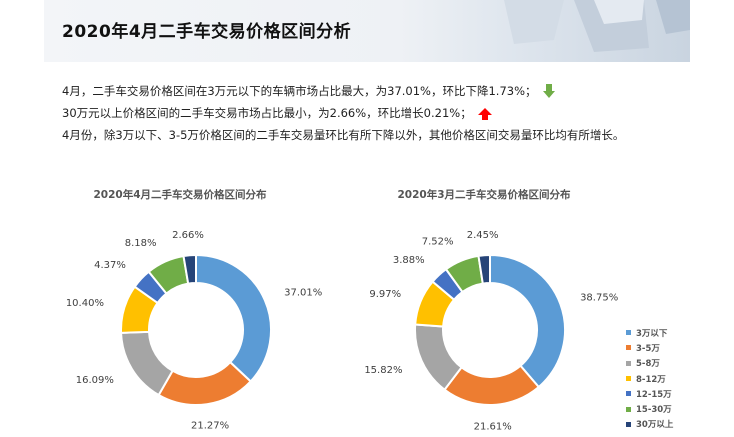 Image resolution: width=734 pixels, height=437 pixels. I want to click on data-label: 37.01%, so click(303, 292).